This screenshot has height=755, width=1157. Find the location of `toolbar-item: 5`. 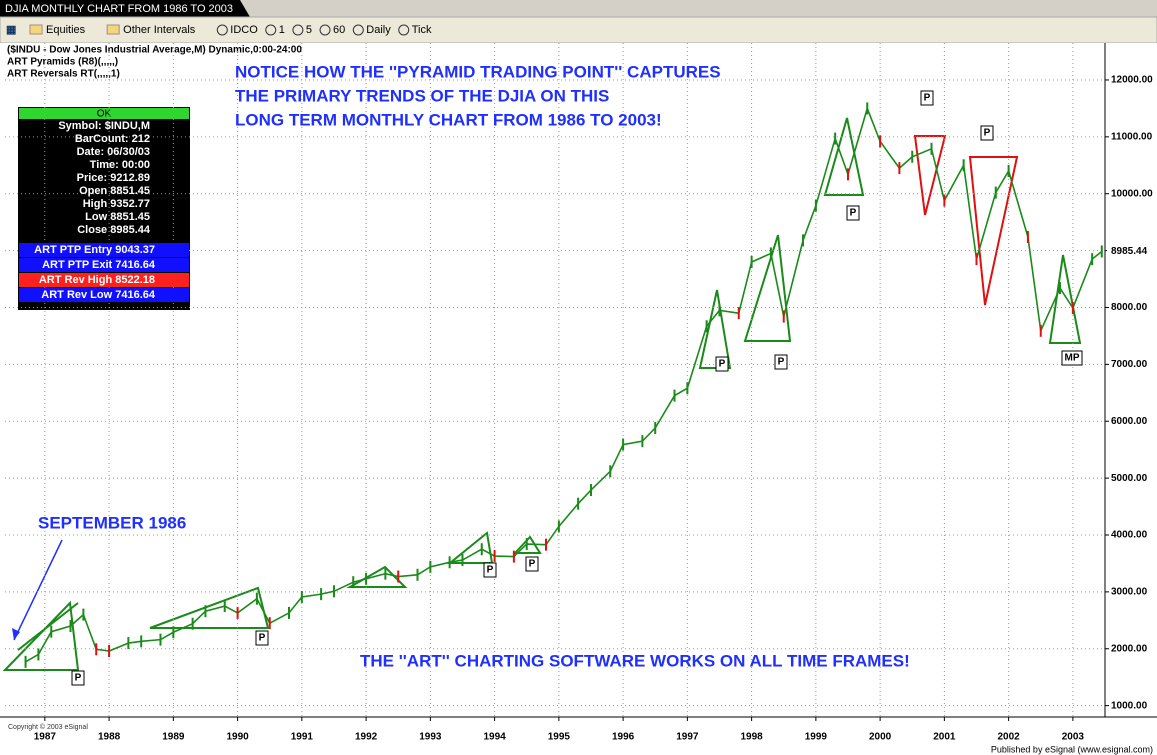

toolbar-item: 5 is located at coordinates (309, 30).